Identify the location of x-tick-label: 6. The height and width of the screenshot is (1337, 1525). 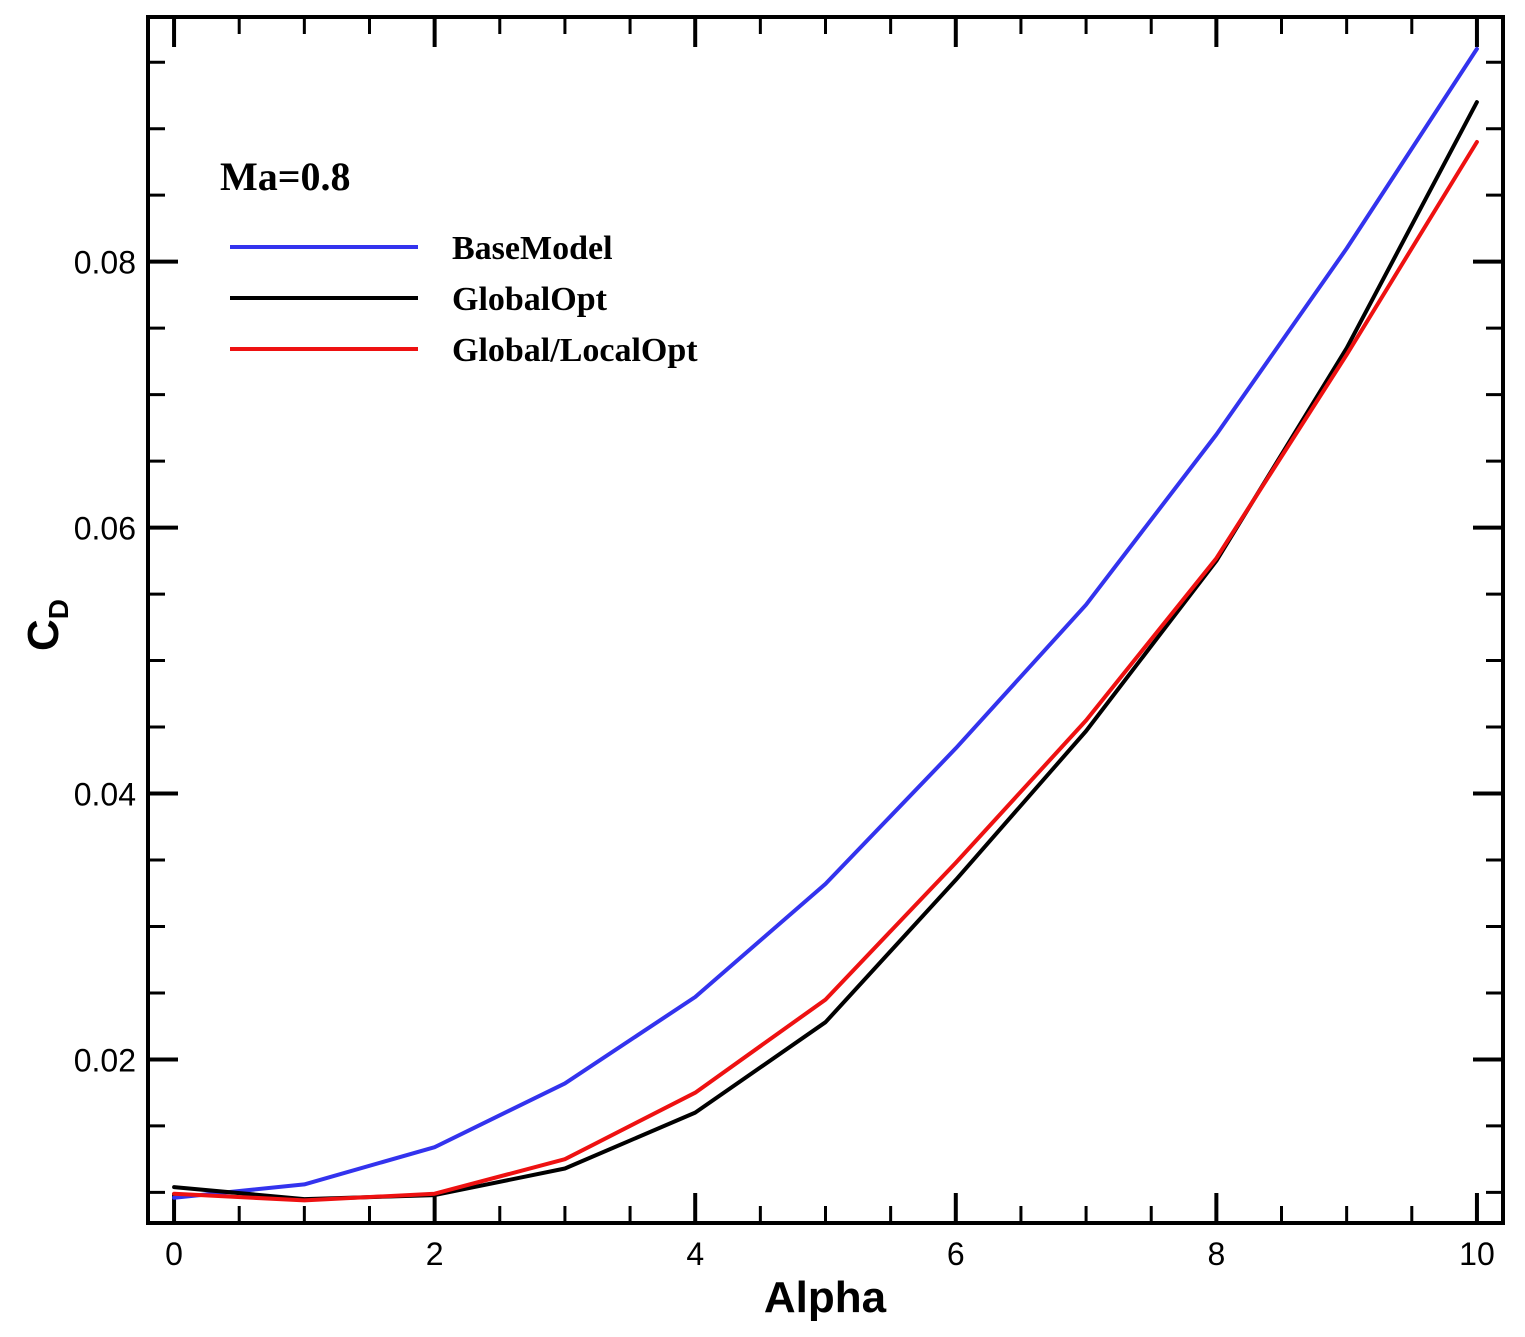
(956, 1254).